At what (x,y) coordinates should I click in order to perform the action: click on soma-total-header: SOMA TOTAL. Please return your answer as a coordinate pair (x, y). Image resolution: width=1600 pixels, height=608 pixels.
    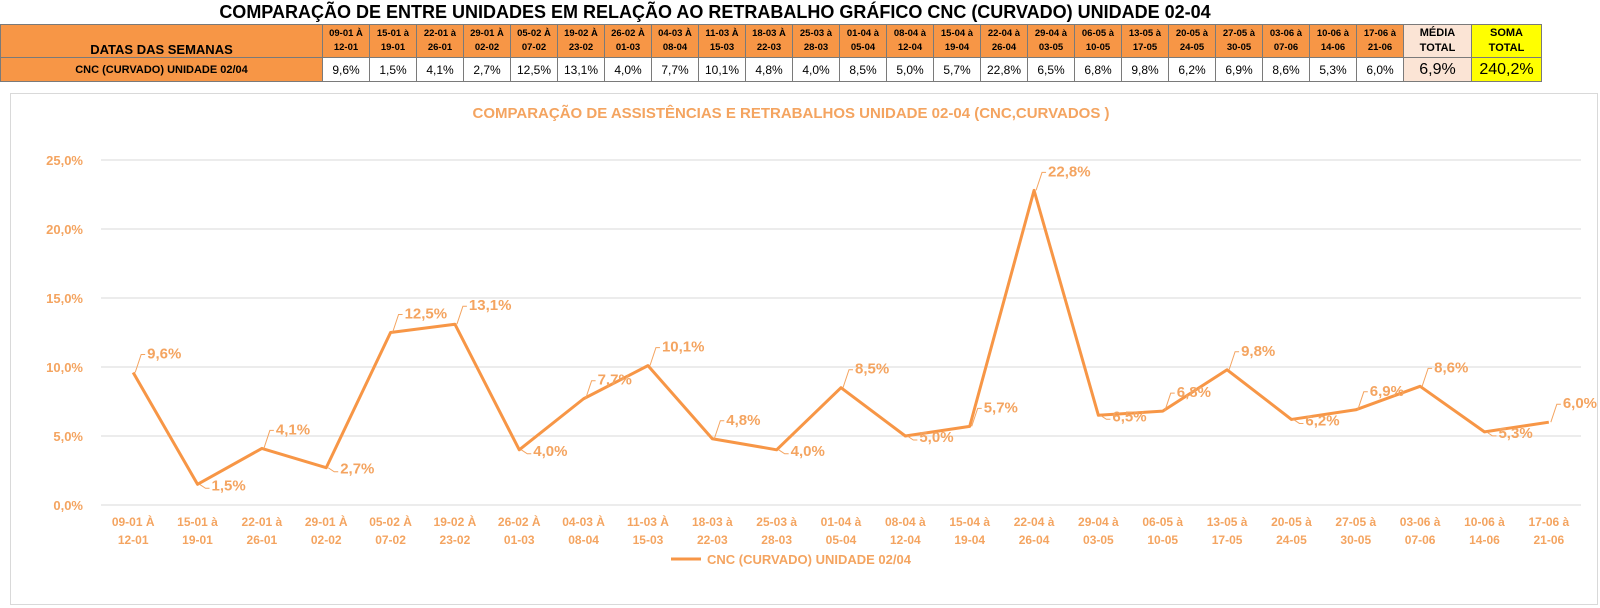
    Looking at the image, I should click on (1506, 41).